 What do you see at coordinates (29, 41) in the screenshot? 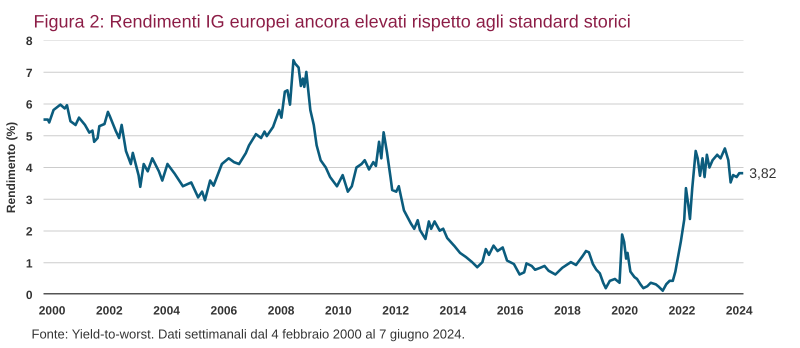
I see `y-tick-label: 8` at bounding box center [29, 41].